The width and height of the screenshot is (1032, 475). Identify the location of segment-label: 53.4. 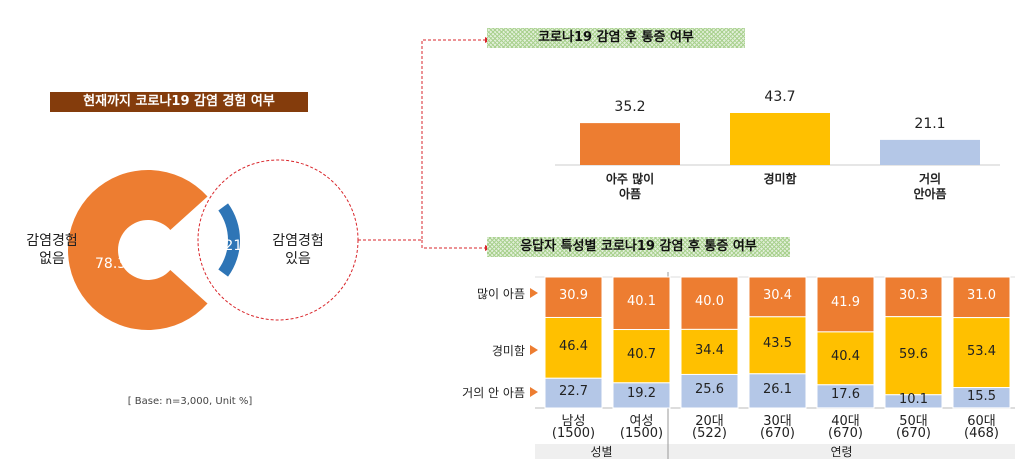
(981, 351).